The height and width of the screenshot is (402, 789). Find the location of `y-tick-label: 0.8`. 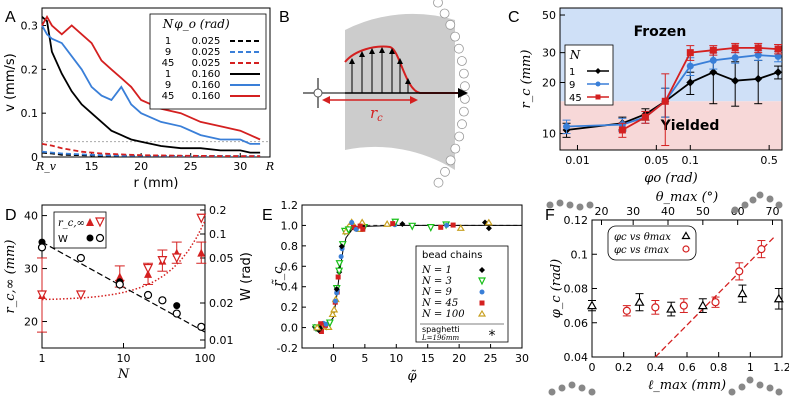

y-tick-label: 0.8 is located at coordinates (290, 246).